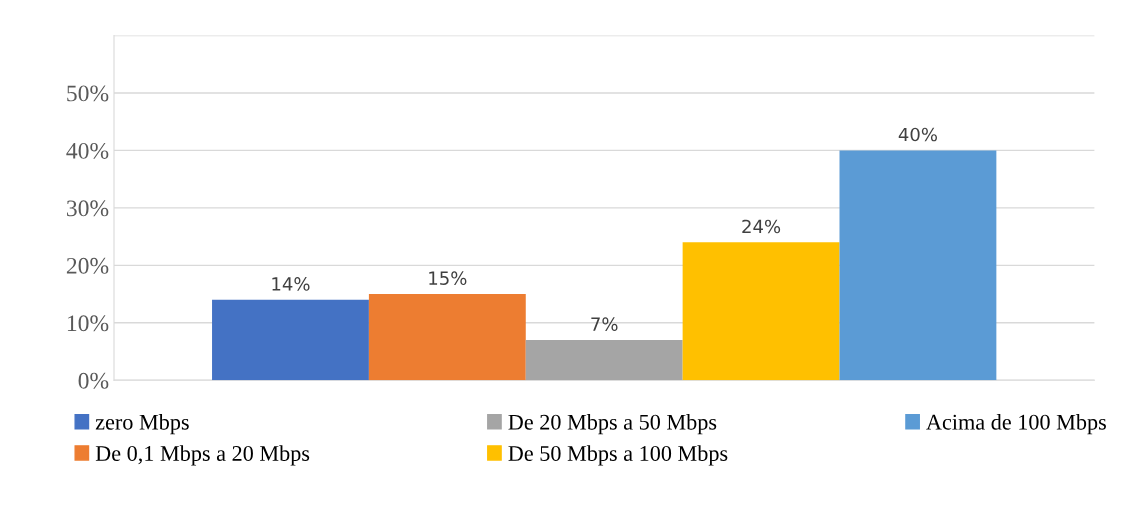  Describe the element at coordinates (87, 265) in the screenshot. I see `y-tick-label: 20%` at that location.